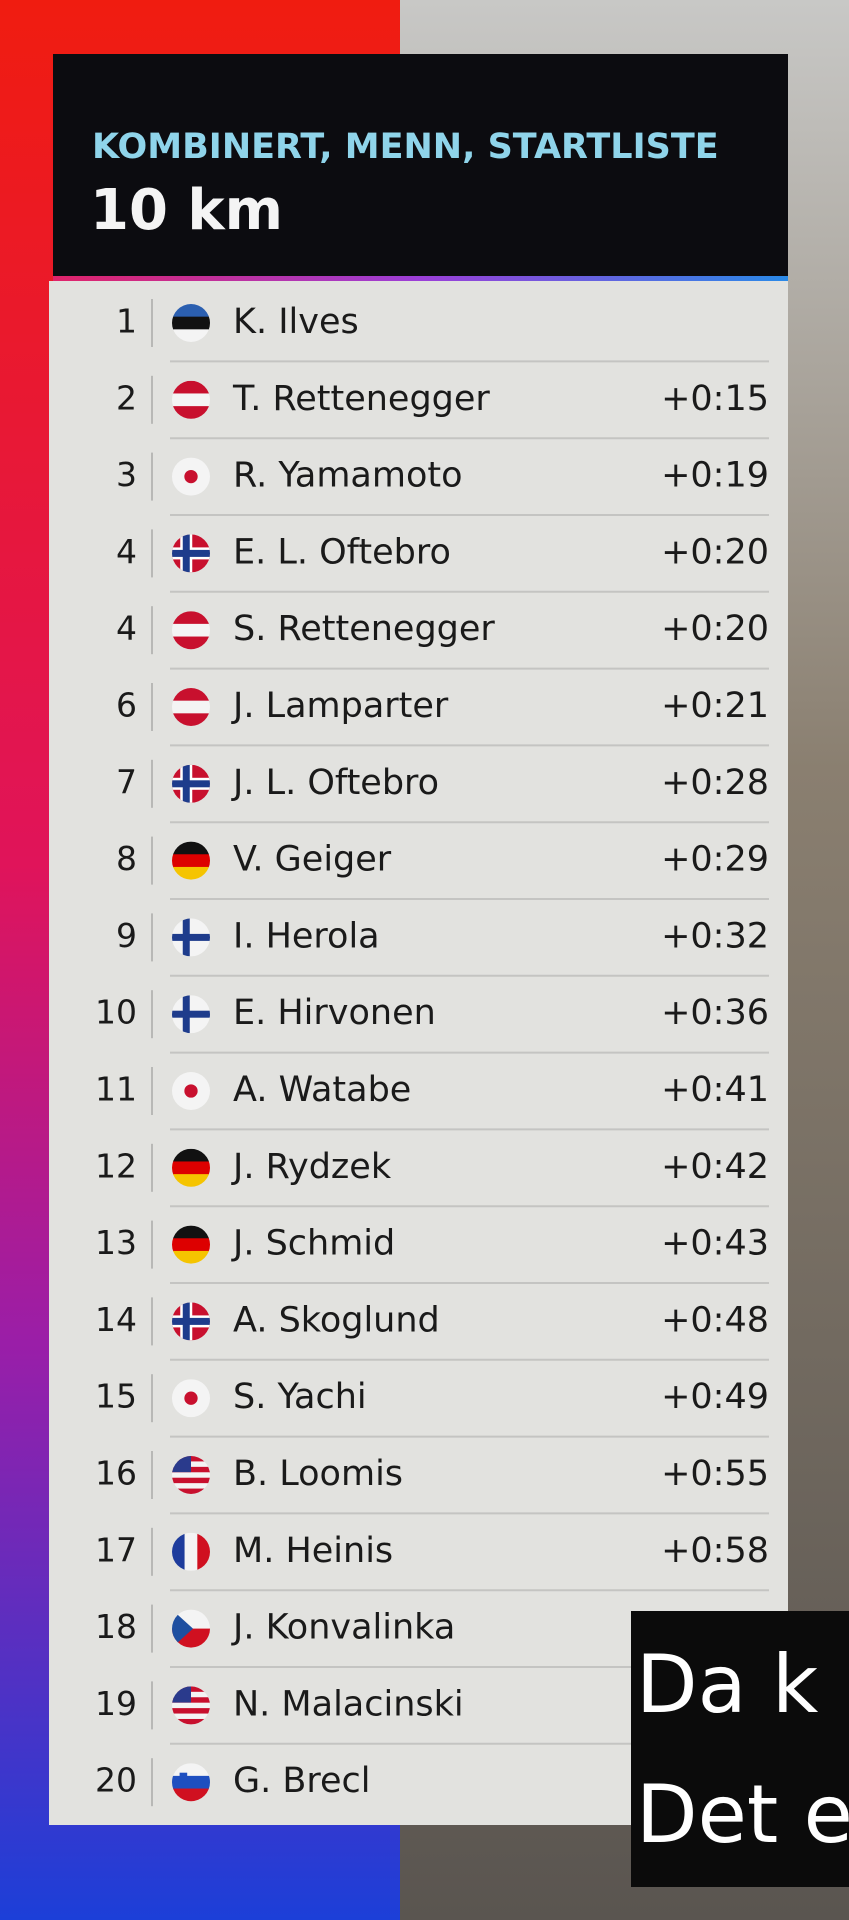 The height and width of the screenshot is (1920, 849). I want to click on athlete-name: S. Yachi, so click(300, 1397).